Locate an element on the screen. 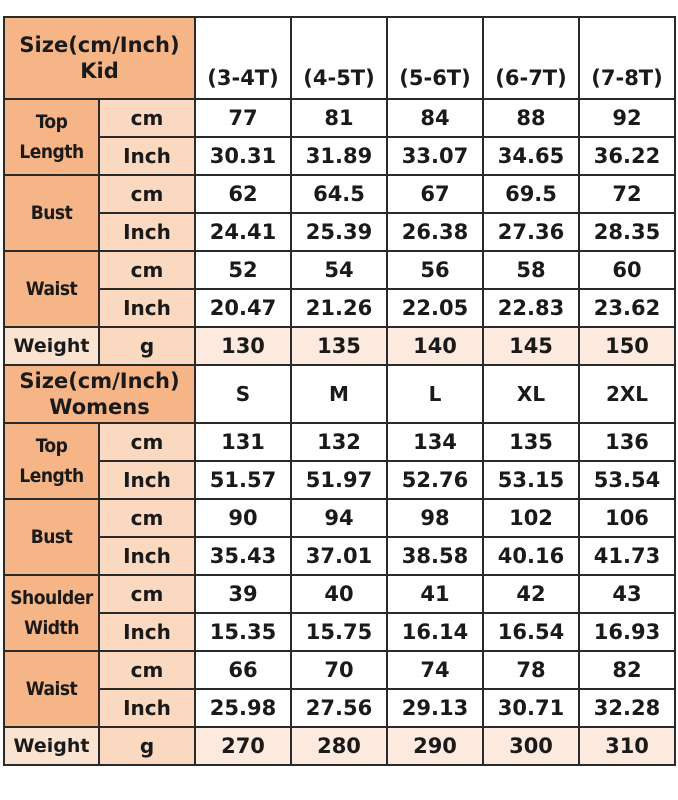  value-cell: 28.35 is located at coordinates (627, 232).